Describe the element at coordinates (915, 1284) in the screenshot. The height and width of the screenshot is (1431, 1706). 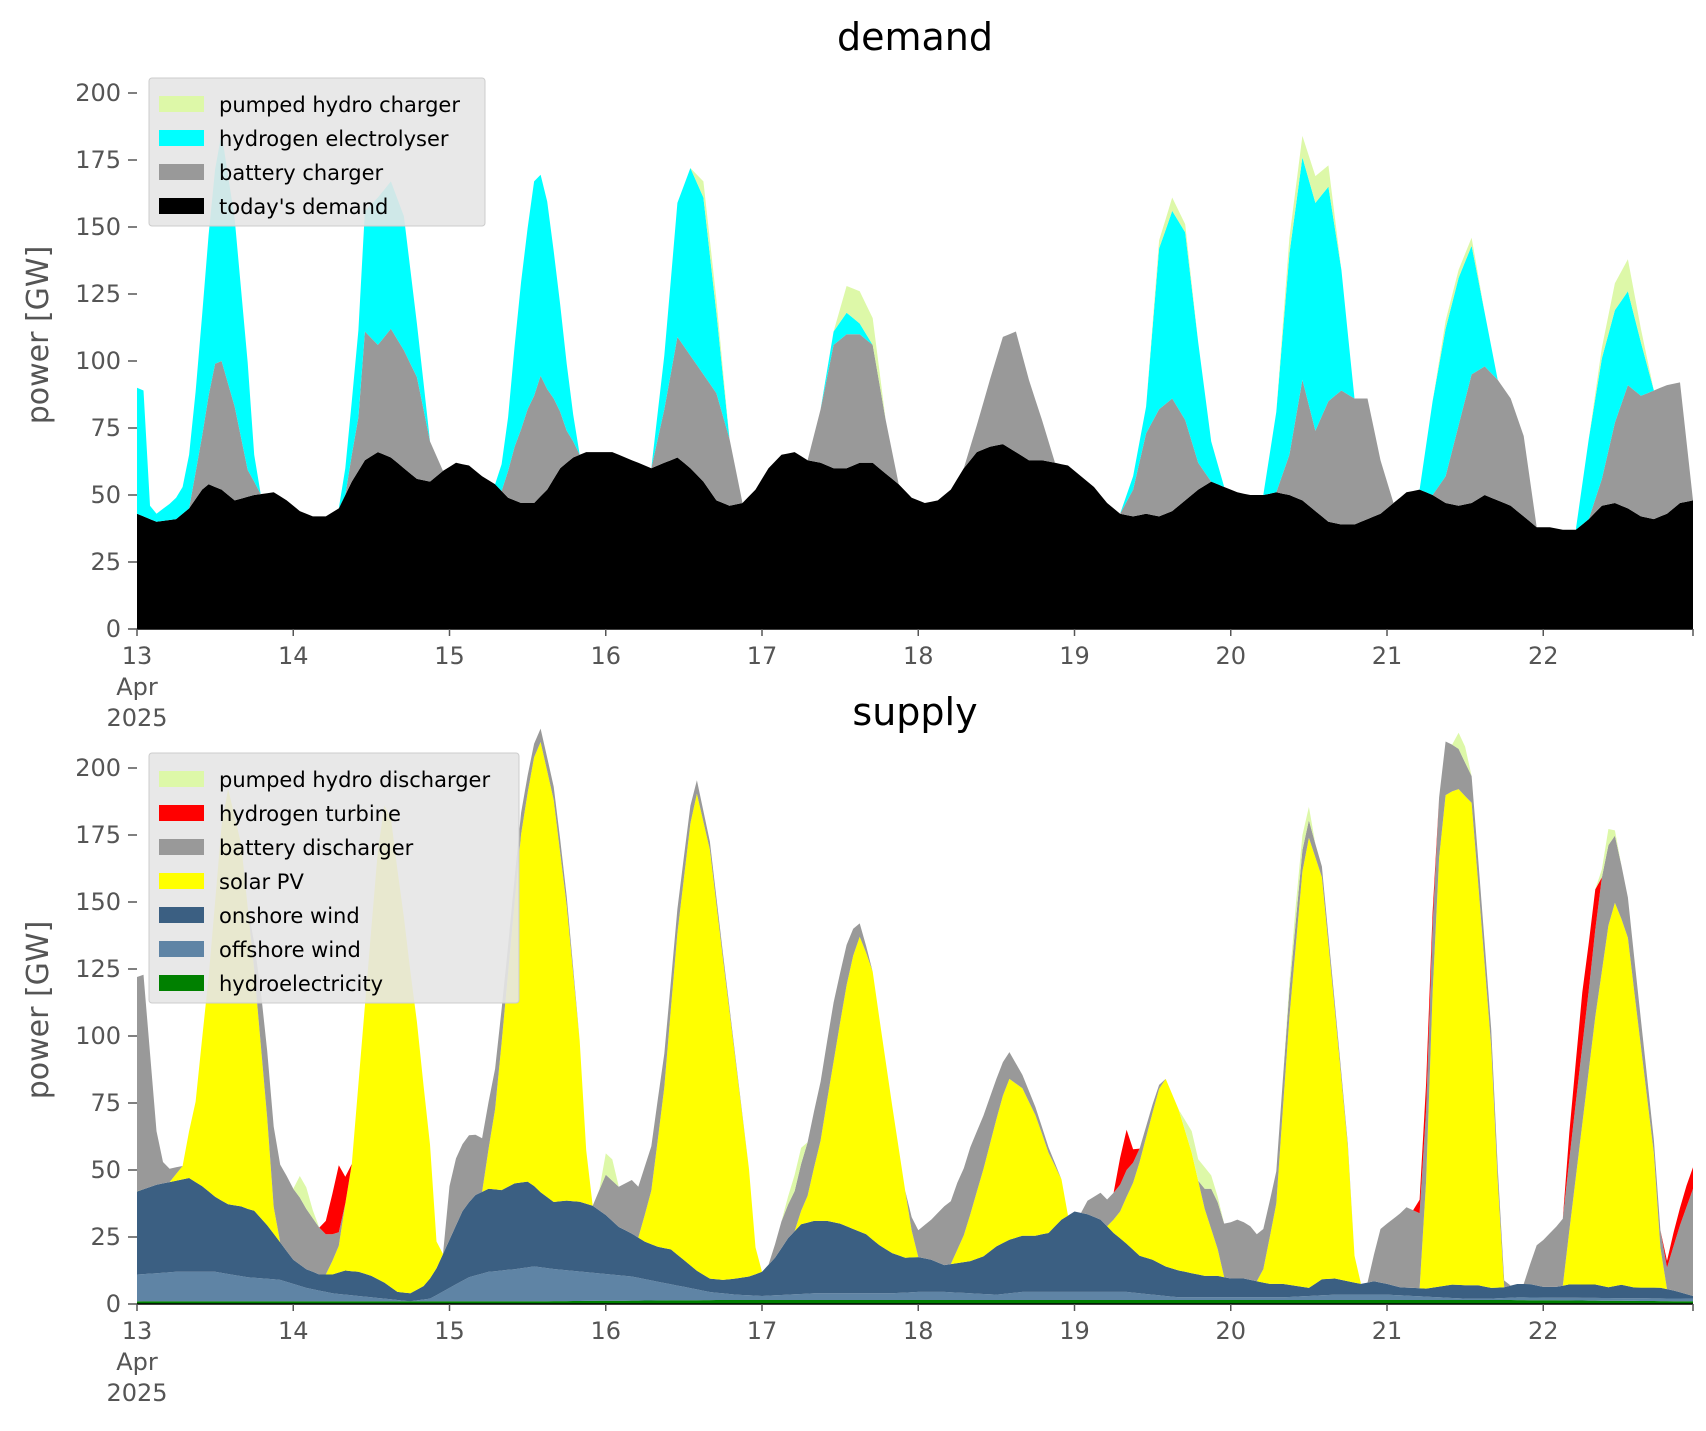
I see `supply-area-offshore-wind` at that location.